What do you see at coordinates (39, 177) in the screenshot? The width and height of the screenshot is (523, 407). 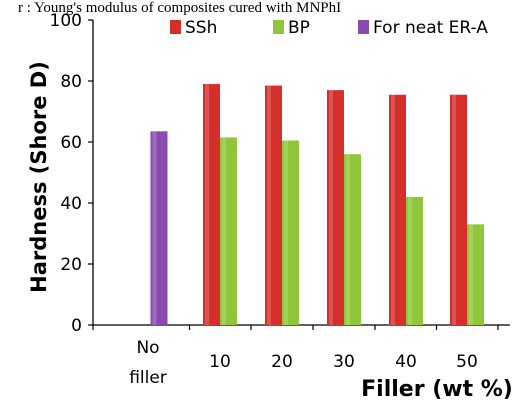 I see `y-axis-label: Hardness (Shore D)` at bounding box center [39, 177].